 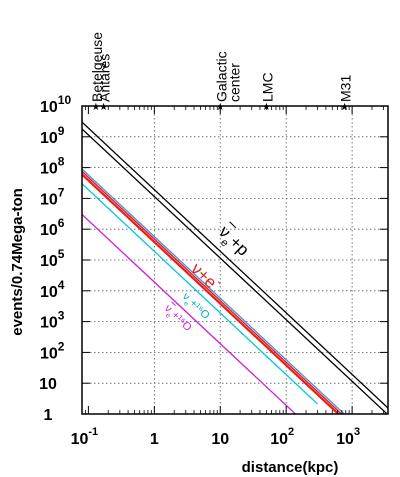 I want to click on y-tick-label: 10⁴, so click(x=52, y=289).